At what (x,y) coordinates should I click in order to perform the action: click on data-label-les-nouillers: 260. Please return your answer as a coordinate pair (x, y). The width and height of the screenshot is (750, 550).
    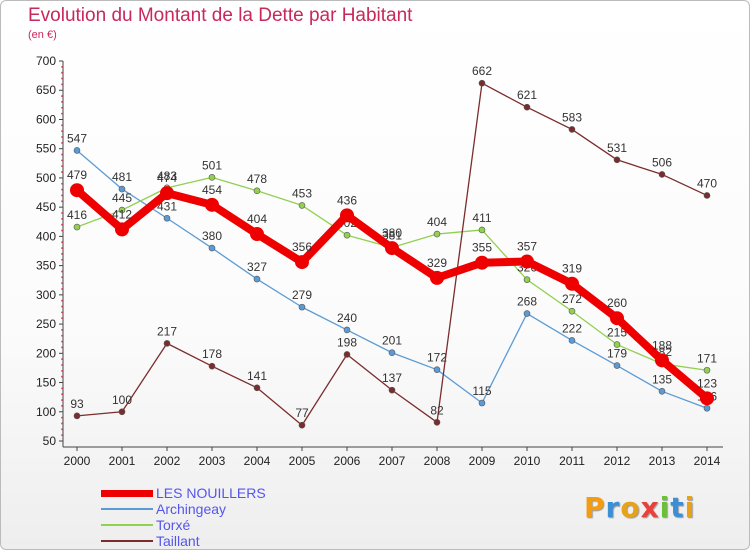
    Looking at the image, I should click on (617, 303).